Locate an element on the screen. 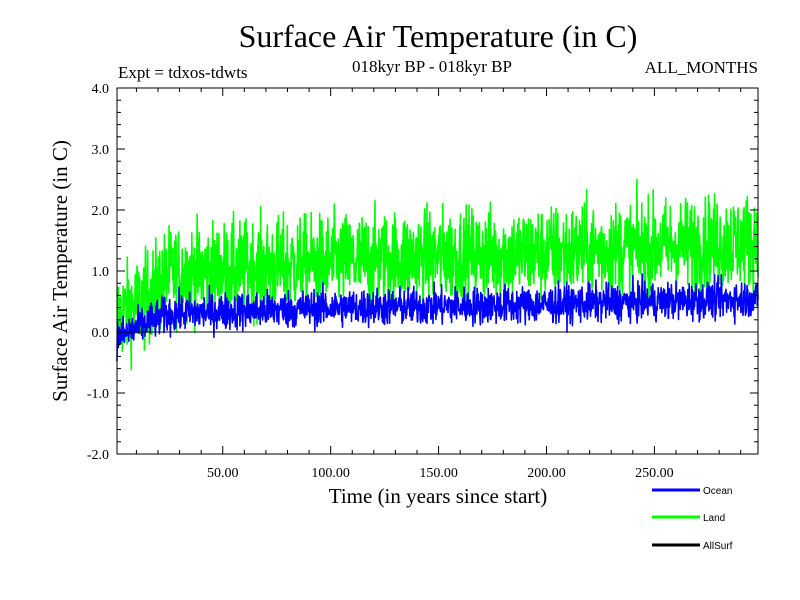 This screenshot has height=600, width=800. legend: Ocean Land AllSurf is located at coordinates (692, 519).